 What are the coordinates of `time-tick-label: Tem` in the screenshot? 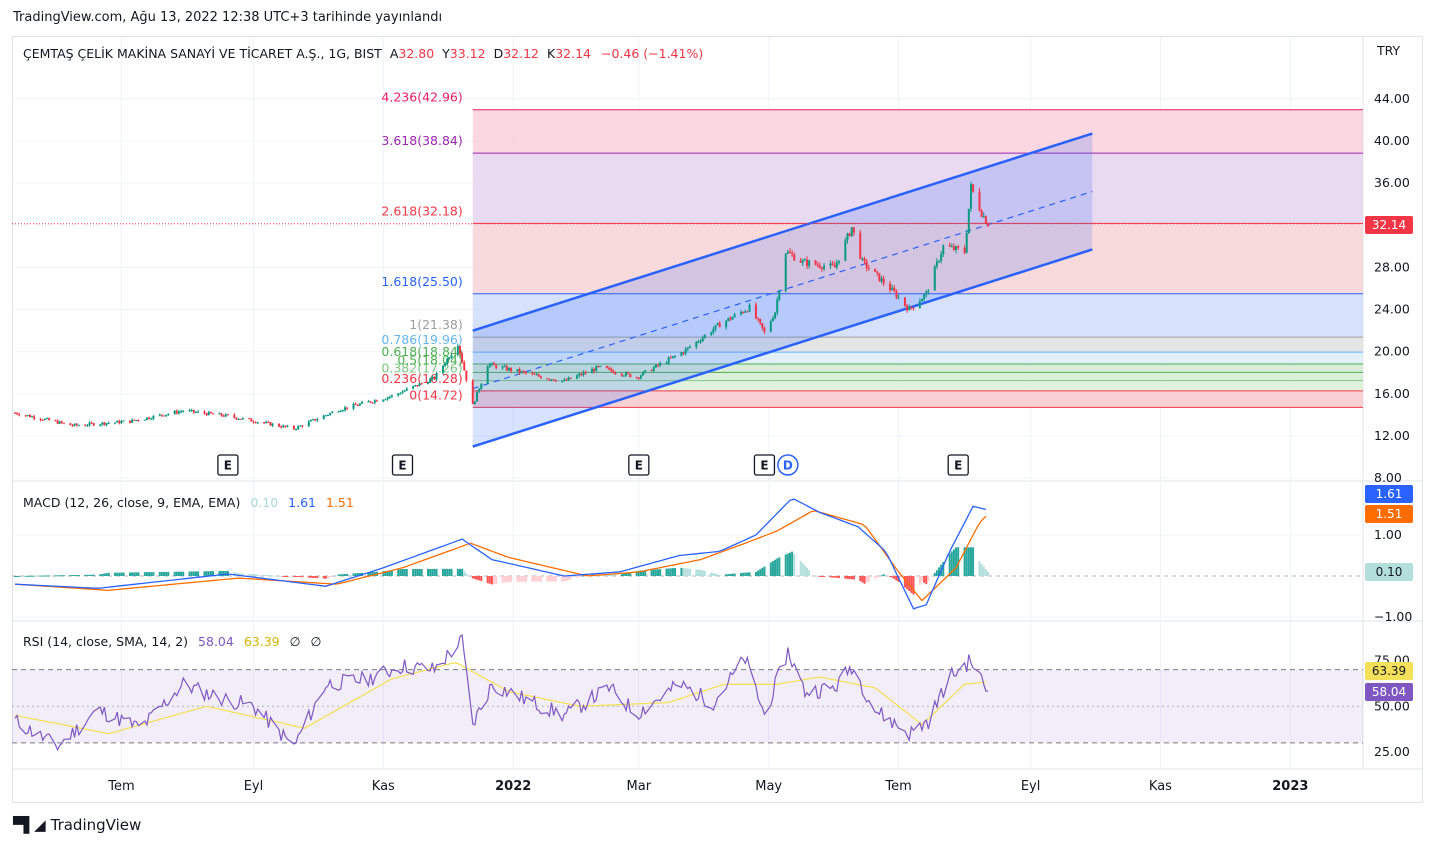 It's located at (897, 786).